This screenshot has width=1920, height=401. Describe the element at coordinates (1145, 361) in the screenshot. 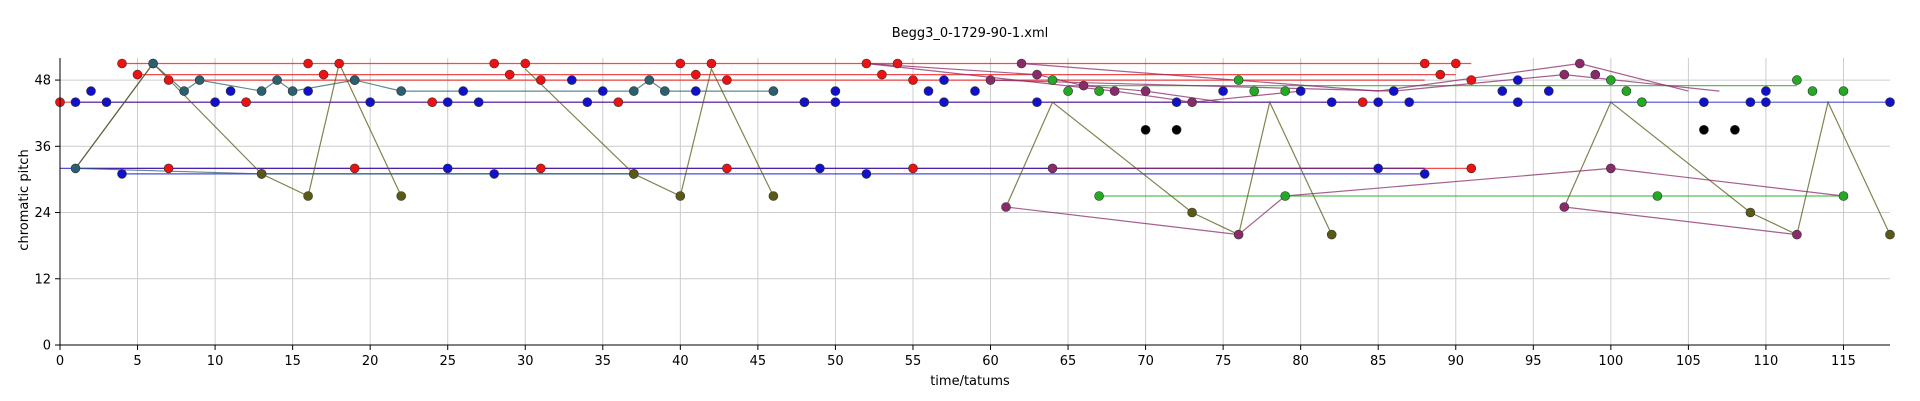

I see `x-tick-label: 70` at that location.